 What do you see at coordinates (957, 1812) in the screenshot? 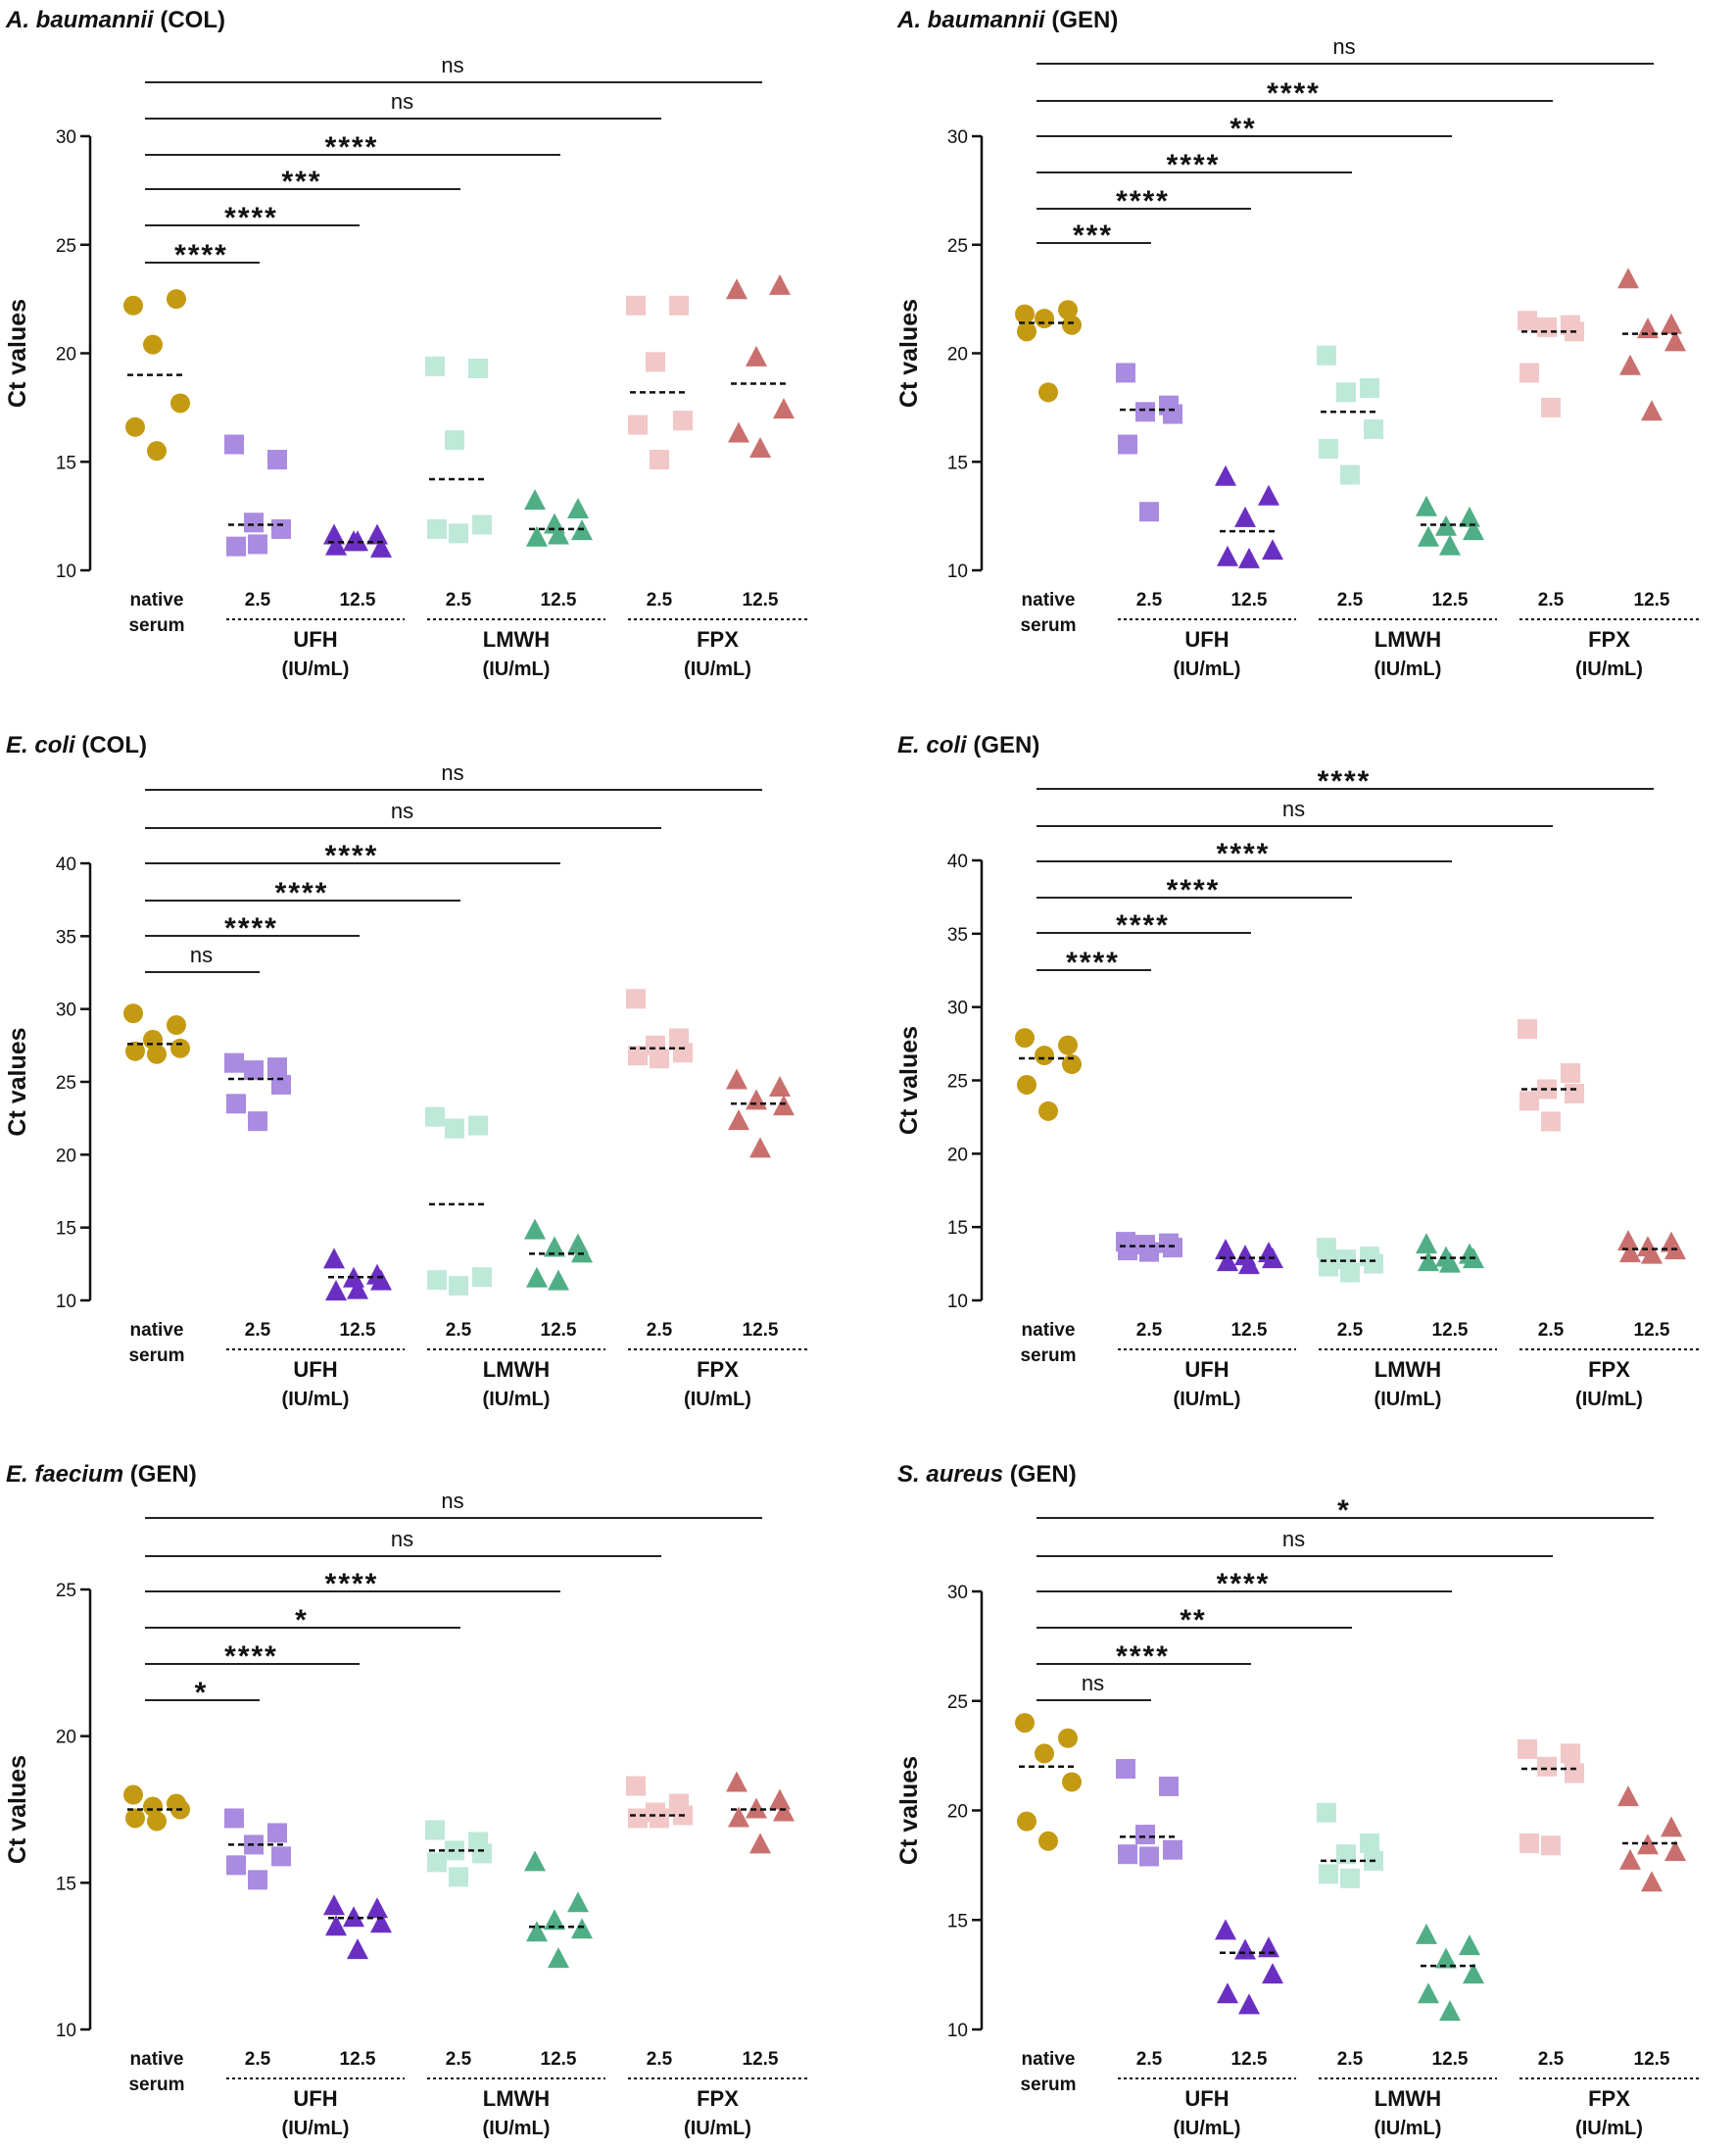
I see `y-tick-label: 20` at bounding box center [957, 1812].